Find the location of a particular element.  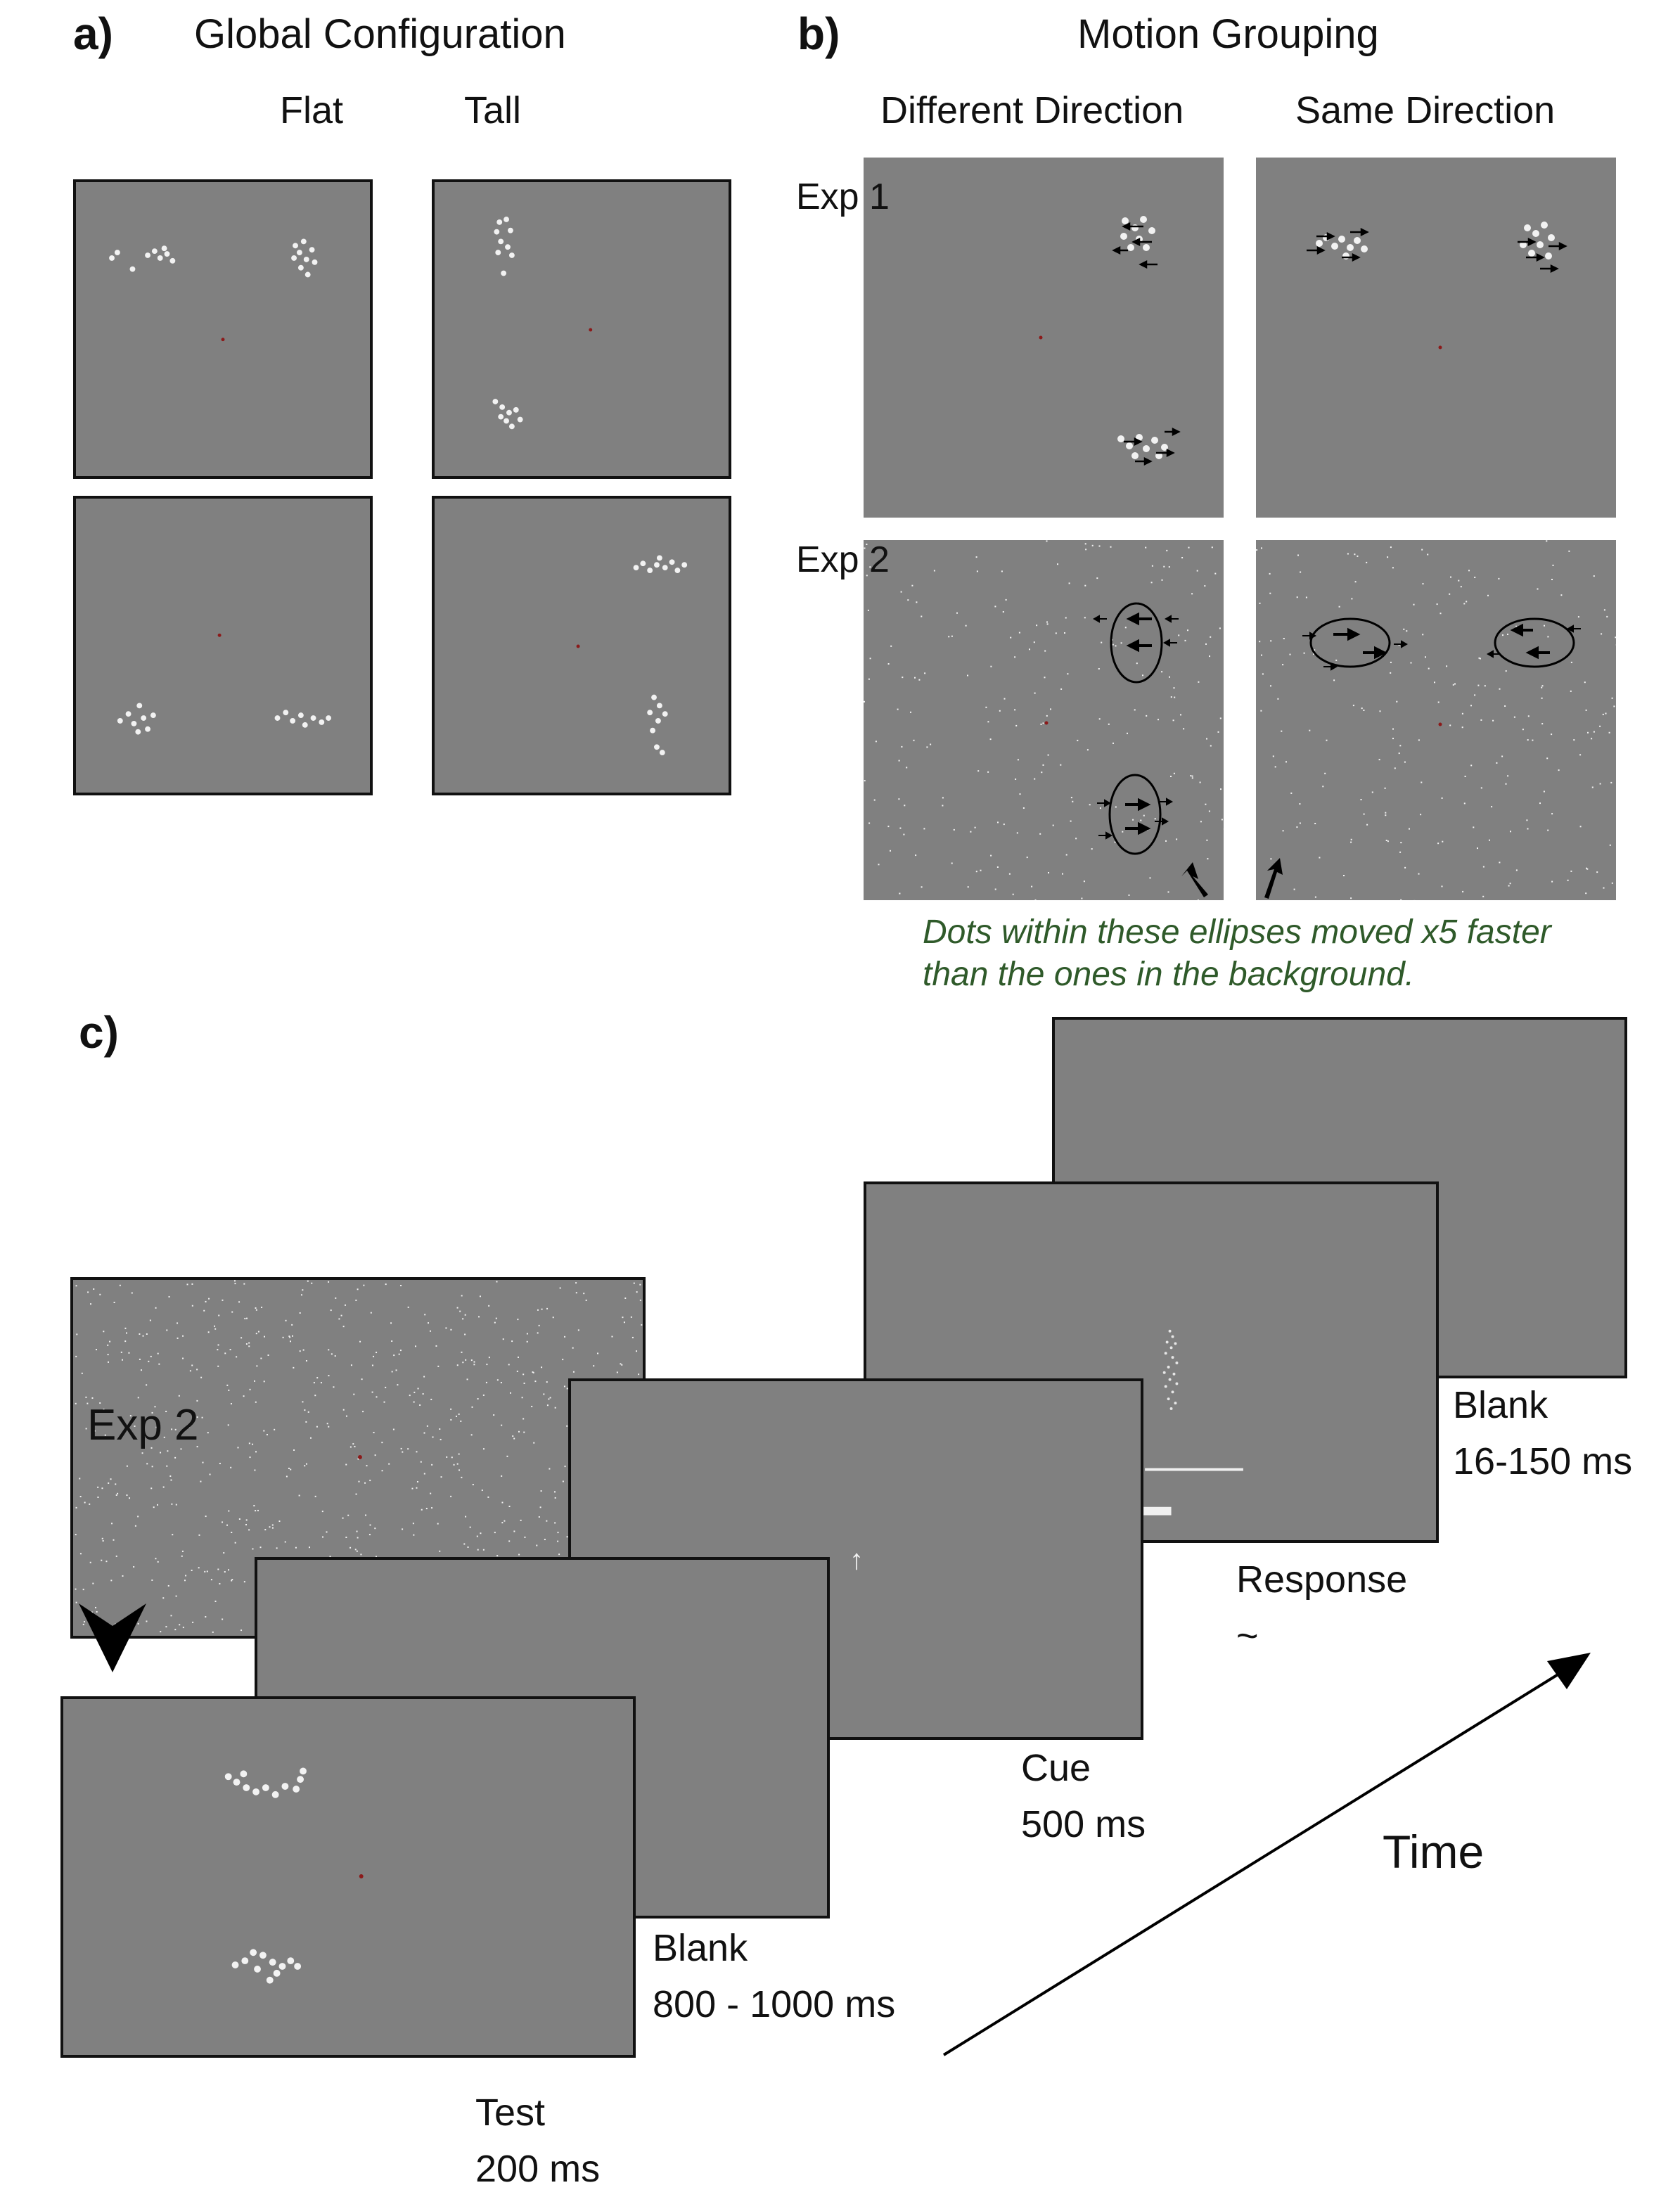

caption-blank-isi-name: Blank is located at coordinates (700, 1948).